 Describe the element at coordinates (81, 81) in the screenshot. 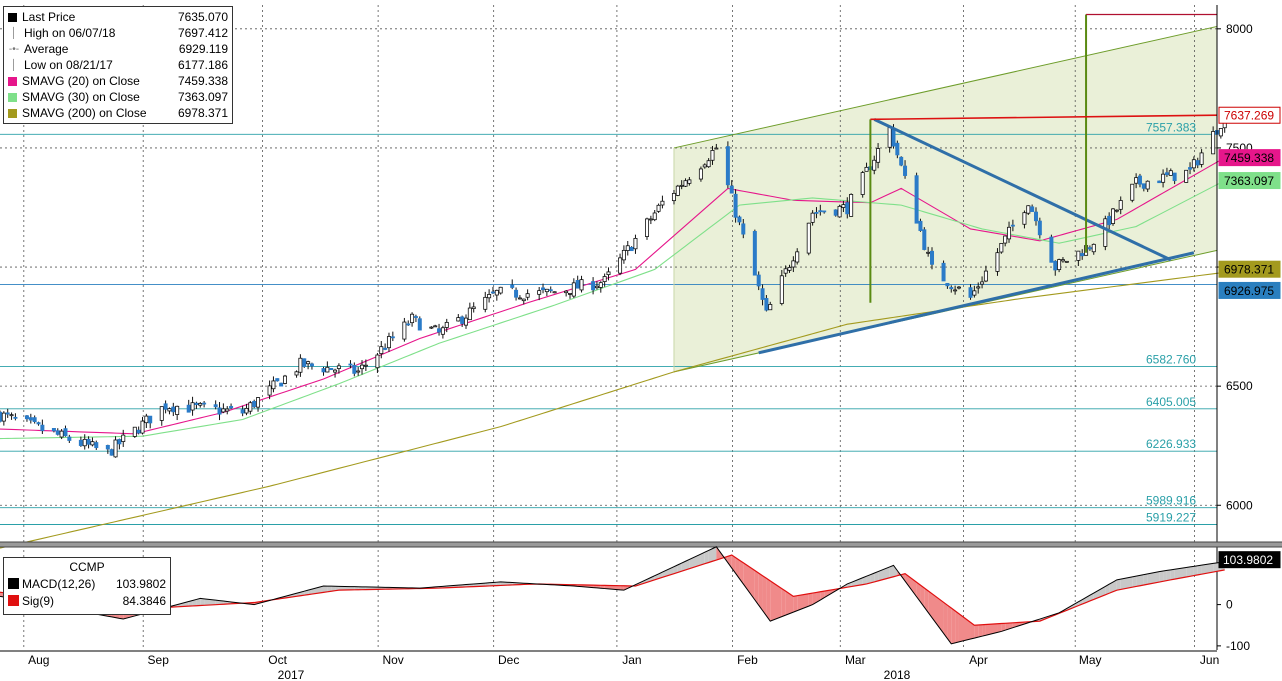

I see `legend-label: SMAVG (20) on Close` at that location.